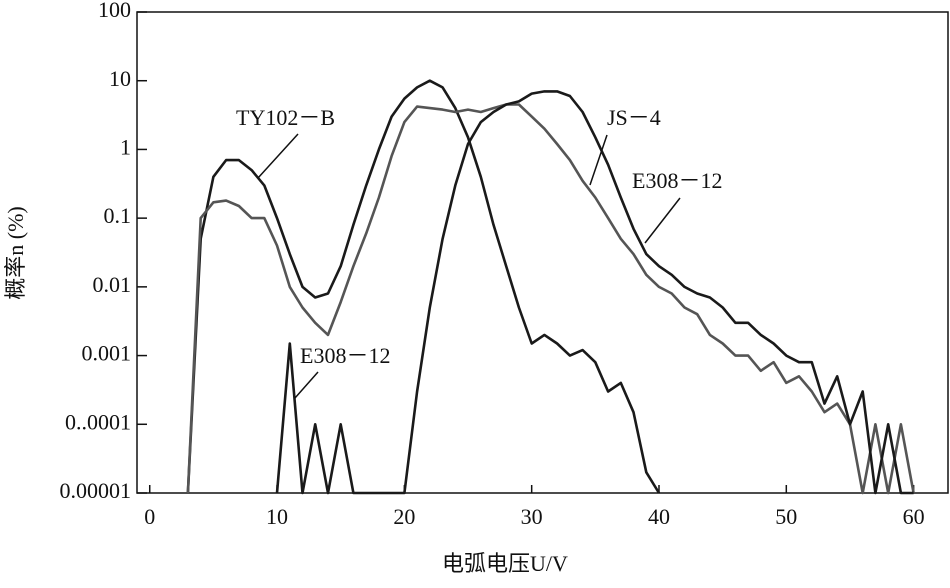 This screenshot has height=588, width=950. What do you see at coordinates (532, 516) in the screenshot?
I see `x-tick-label: 30` at bounding box center [532, 516].